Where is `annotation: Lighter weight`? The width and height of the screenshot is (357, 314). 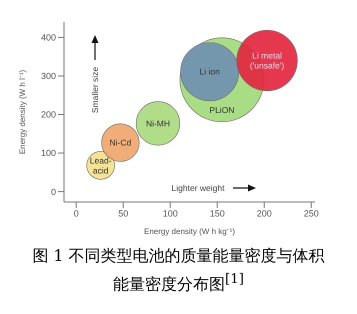 annotation: Lighter weight is located at coordinates (199, 188).